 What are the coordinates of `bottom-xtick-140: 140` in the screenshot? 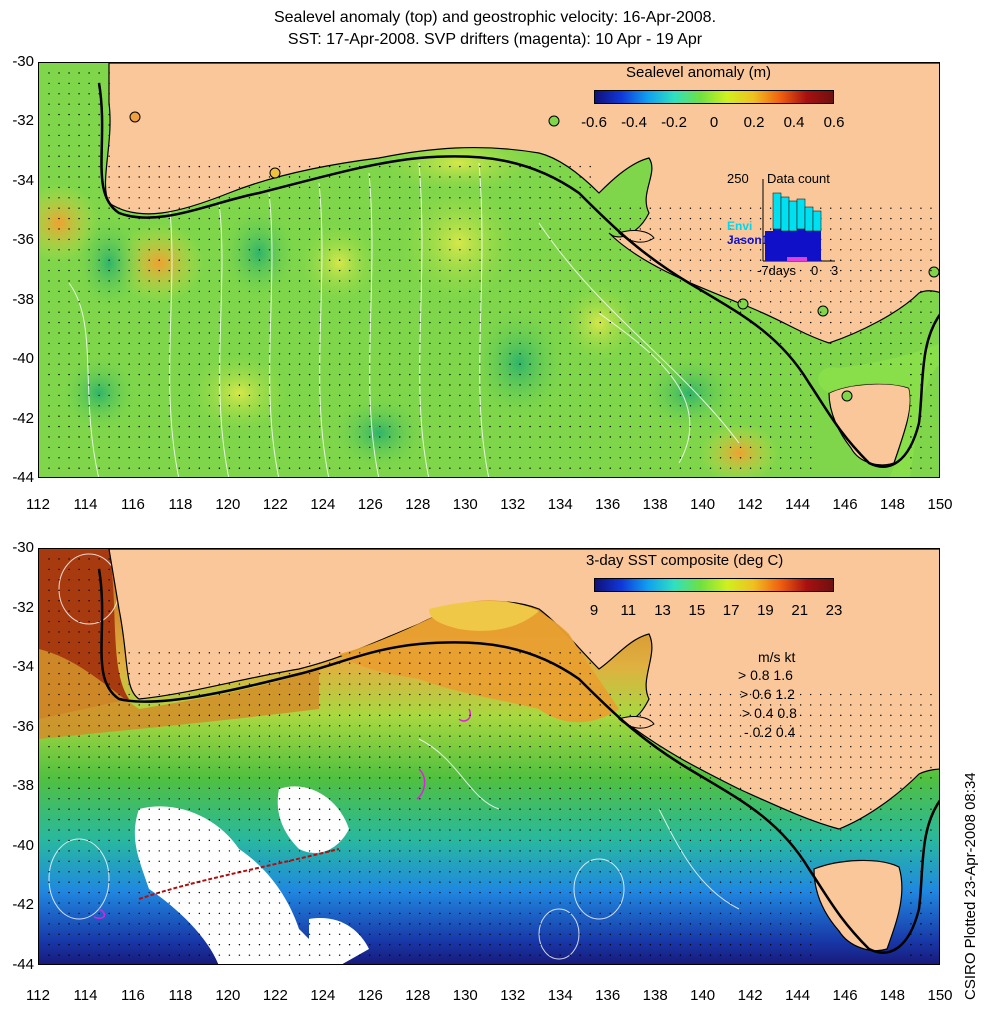 It's located at (703, 995).